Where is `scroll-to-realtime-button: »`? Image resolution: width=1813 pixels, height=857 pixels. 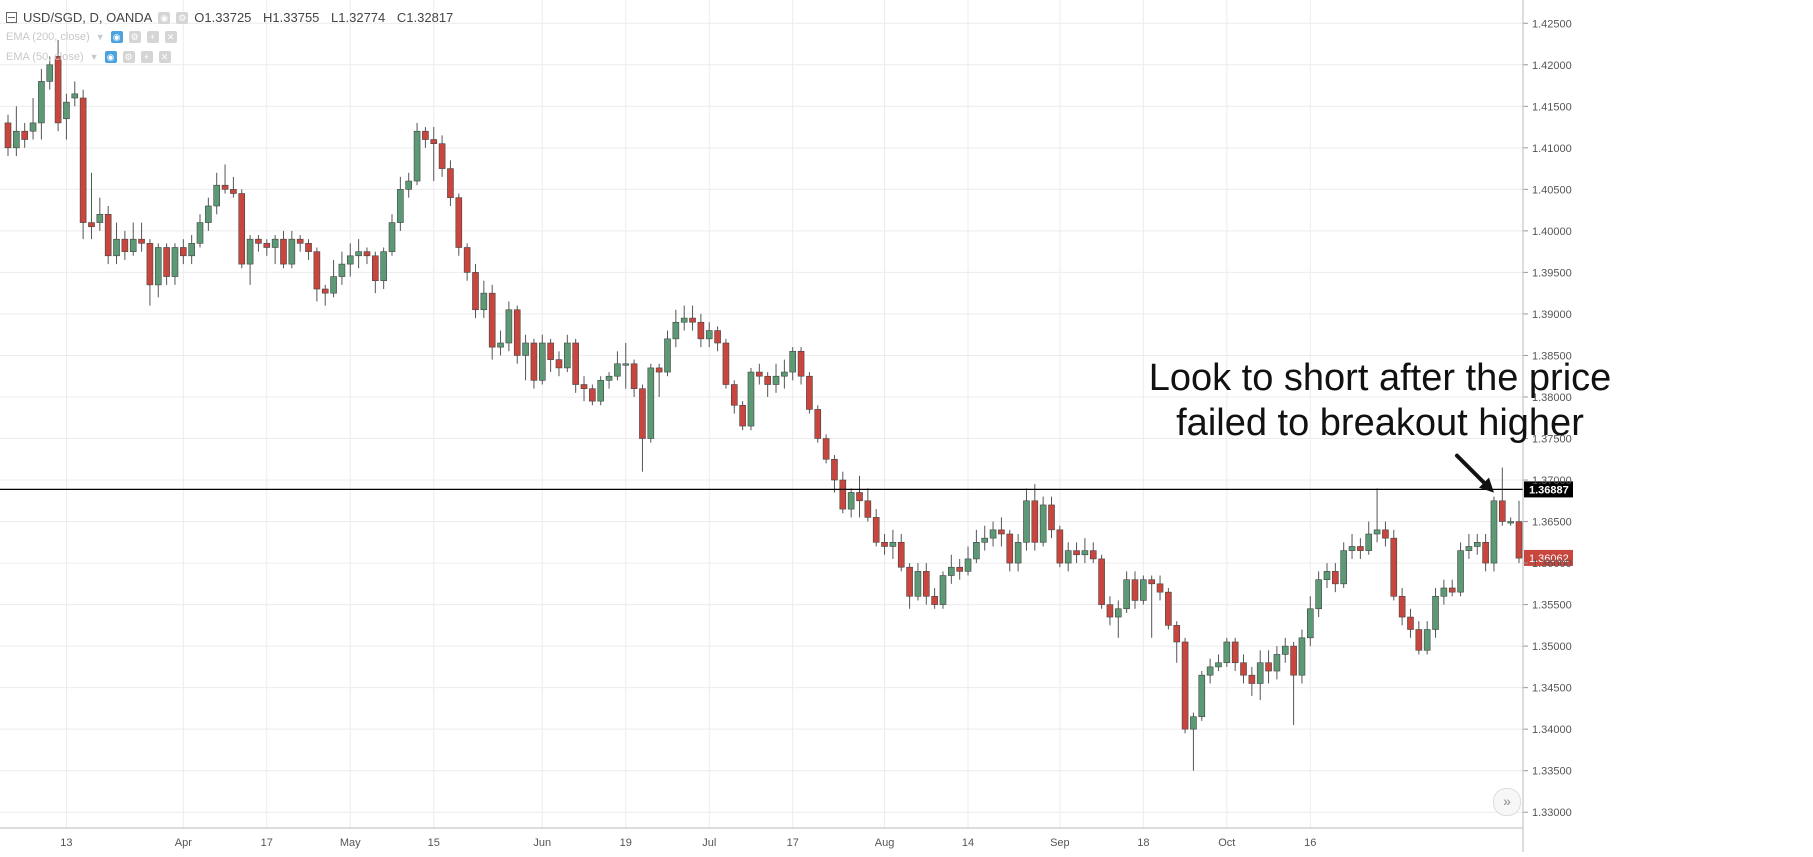 scroll-to-realtime-button: » is located at coordinates (1507, 802).